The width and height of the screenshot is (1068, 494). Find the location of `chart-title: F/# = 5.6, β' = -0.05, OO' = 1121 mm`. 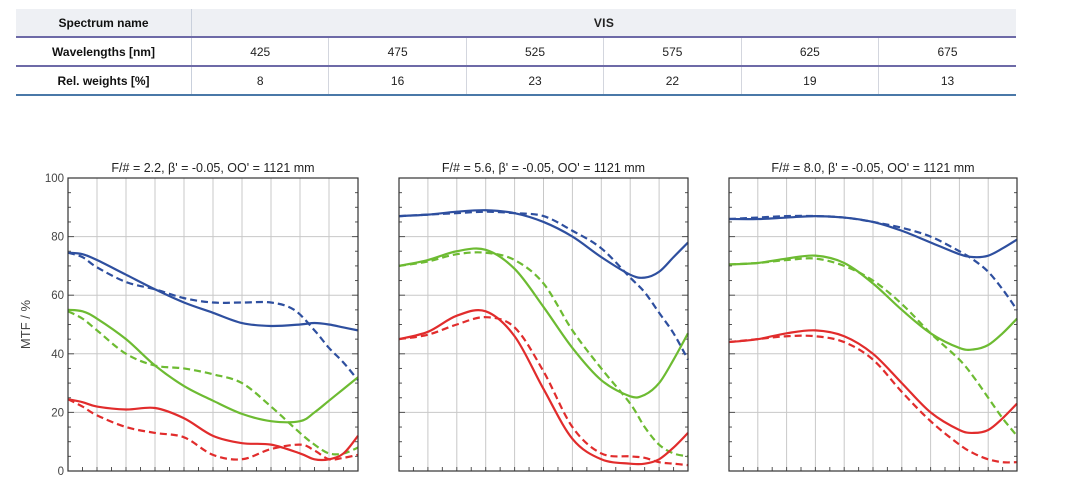

chart-title: F/# = 5.6, β' = -0.05, OO' = 1121 mm is located at coordinates (543, 168).